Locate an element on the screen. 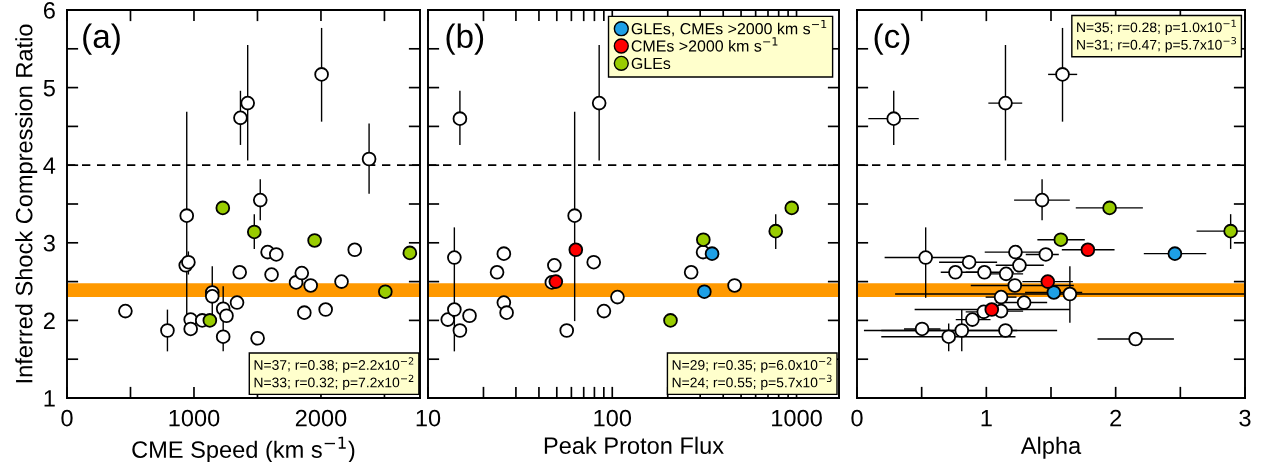 This screenshot has height=462, width=1264. x-tick-label: 2000 is located at coordinates (321, 418).